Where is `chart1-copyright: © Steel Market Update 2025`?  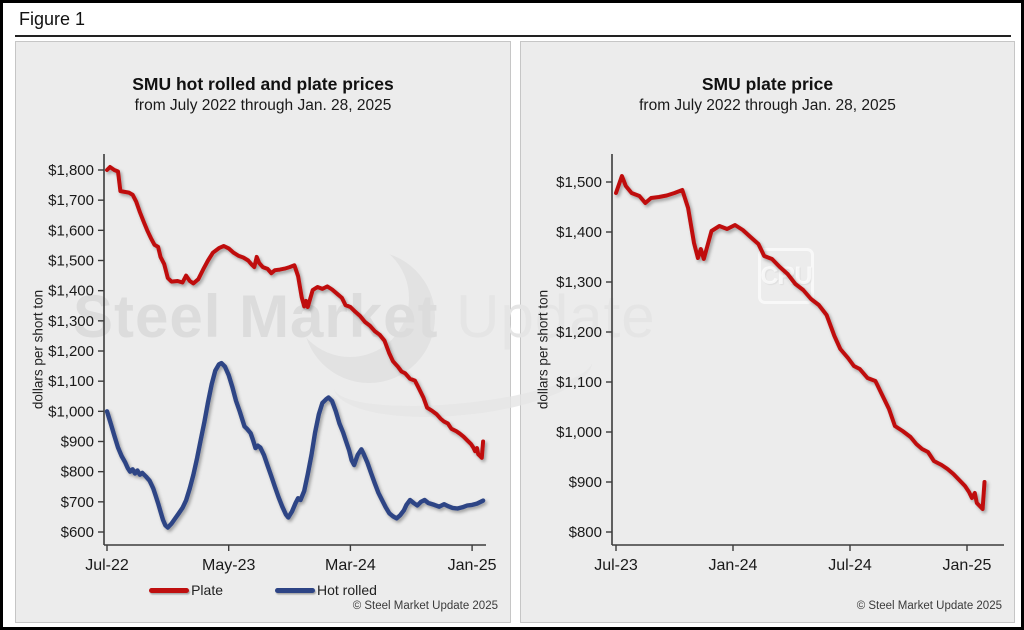 chart1-copyright: © Steel Market Update 2025 is located at coordinates (425, 606).